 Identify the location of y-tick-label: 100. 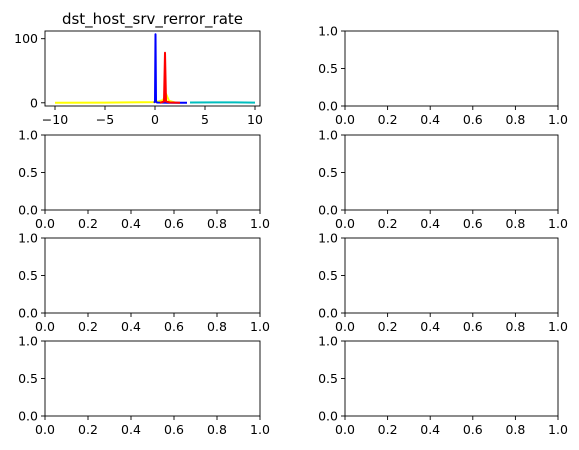
(26, 38).